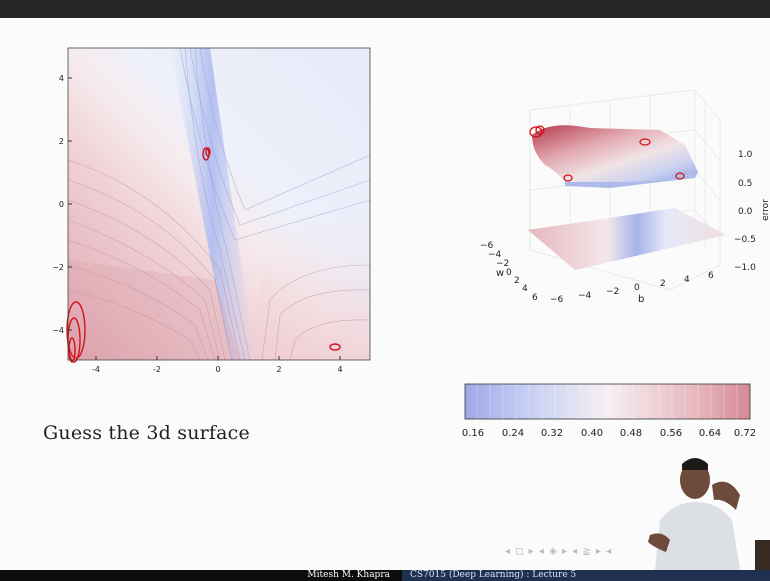 The image size is (770, 581). Describe the element at coordinates (559, 551) in the screenshot. I see `beamer-navigation: ◂ ◻ ▸ ◂ ◈ ▸ ◂ ≧ ▸ ◂` at that location.